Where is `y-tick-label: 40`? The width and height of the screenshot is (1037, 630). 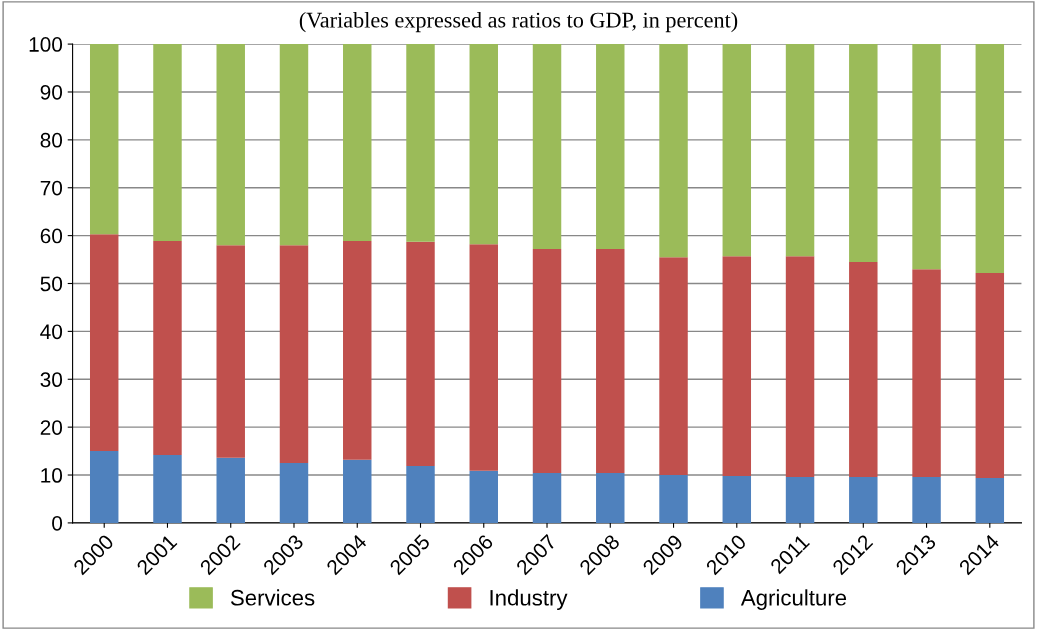 y-tick-label: 40 is located at coordinates (51, 332).